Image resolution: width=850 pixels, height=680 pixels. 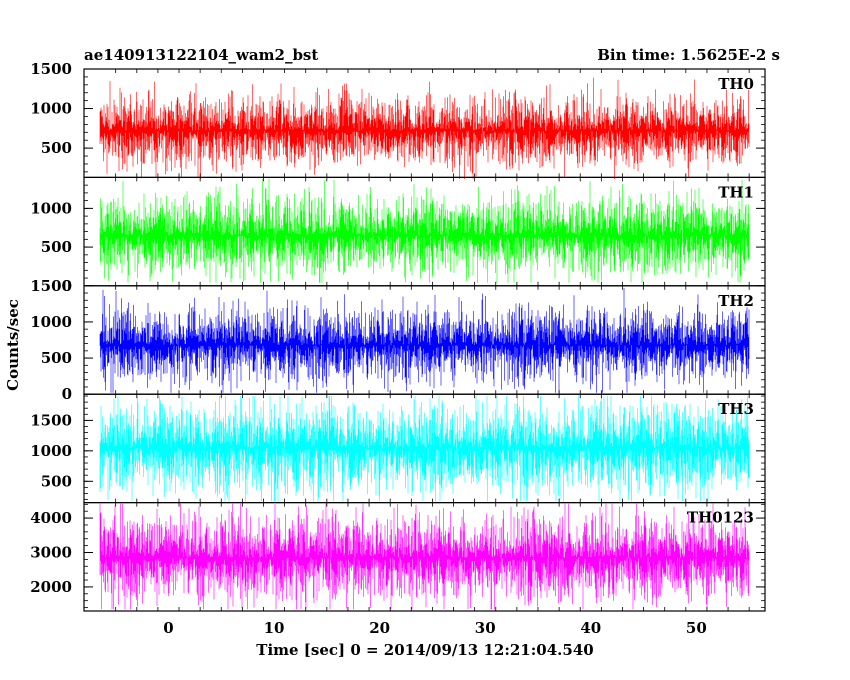 I want to click on chart-title: ae140913122104_wam2_bst, so click(x=201, y=55).